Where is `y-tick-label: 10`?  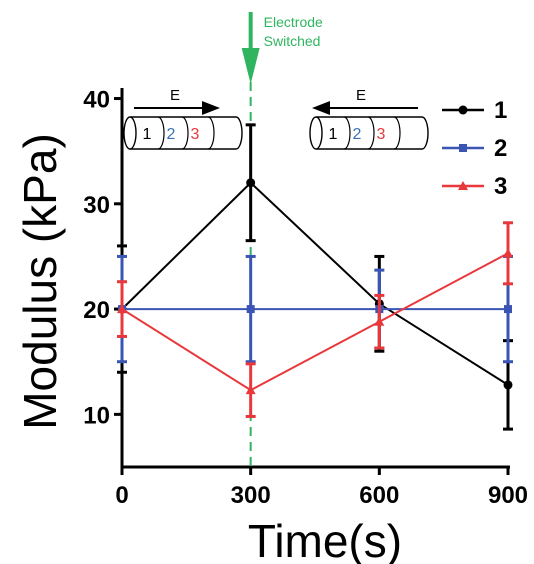 y-tick-label: 10 is located at coordinates (96, 415).